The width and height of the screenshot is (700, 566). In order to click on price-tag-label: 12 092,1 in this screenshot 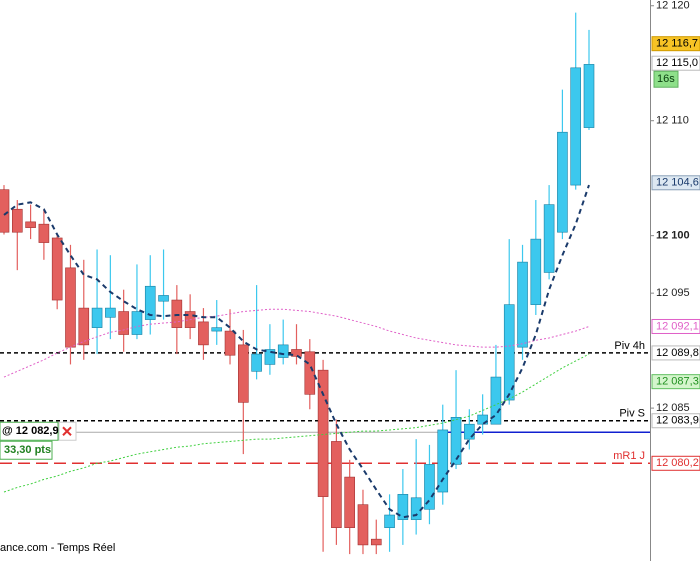, I will do `click(677, 326)`.